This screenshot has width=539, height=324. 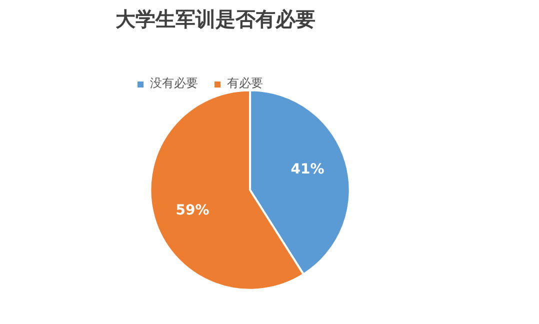 I want to click on legend-label: 没有必要, so click(x=174, y=83).